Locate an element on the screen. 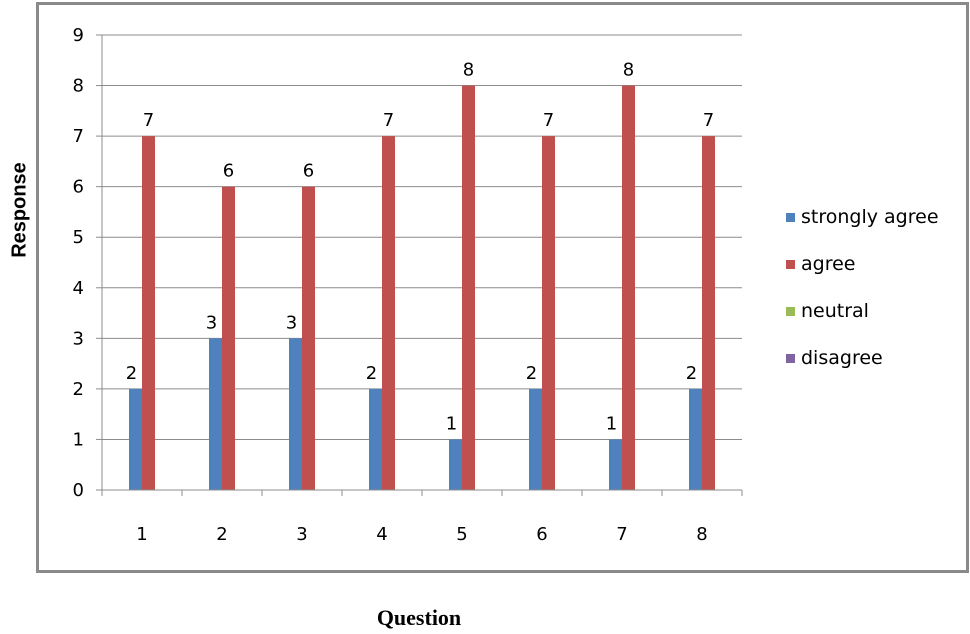 The image size is (970, 634). legend-label: disagree is located at coordinates (842, 358).